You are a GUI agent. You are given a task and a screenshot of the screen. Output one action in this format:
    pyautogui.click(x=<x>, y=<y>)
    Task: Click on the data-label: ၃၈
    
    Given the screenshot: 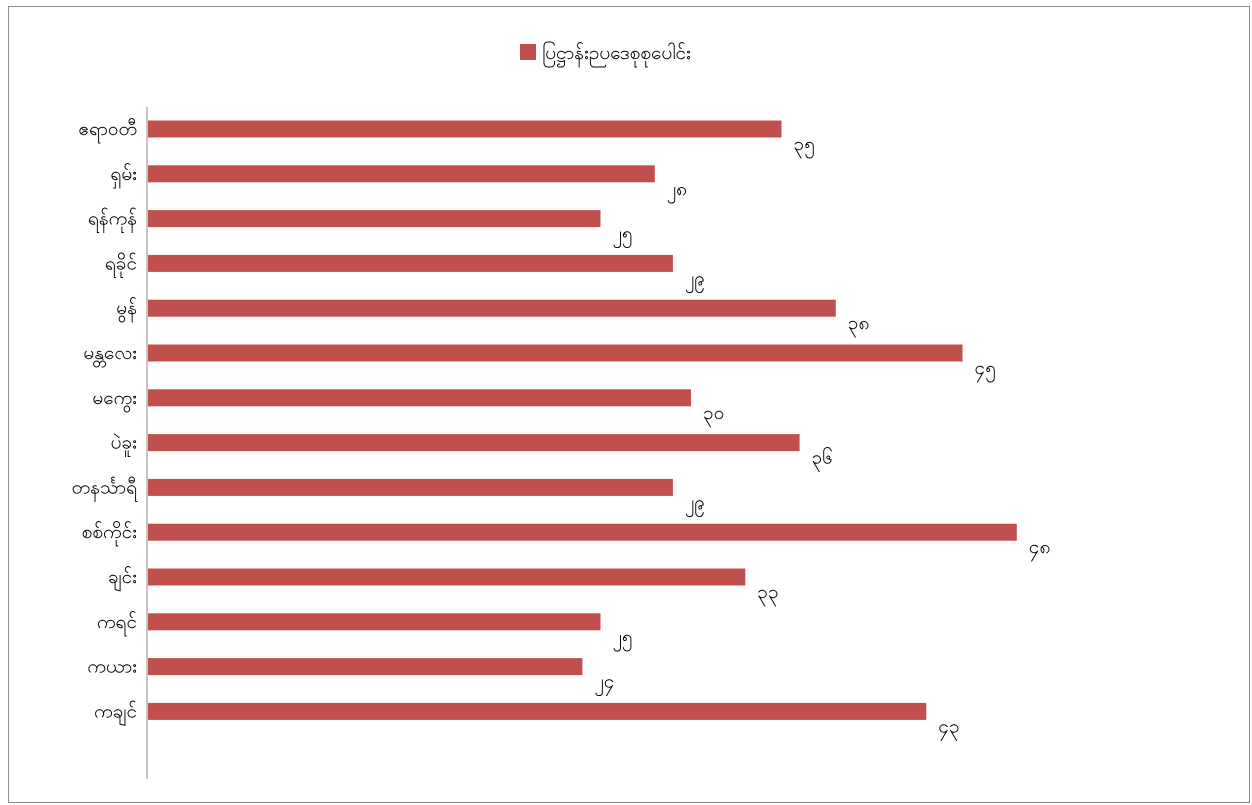 What is the action you would take?
    pyautogui.click(x=859, y=325)
    